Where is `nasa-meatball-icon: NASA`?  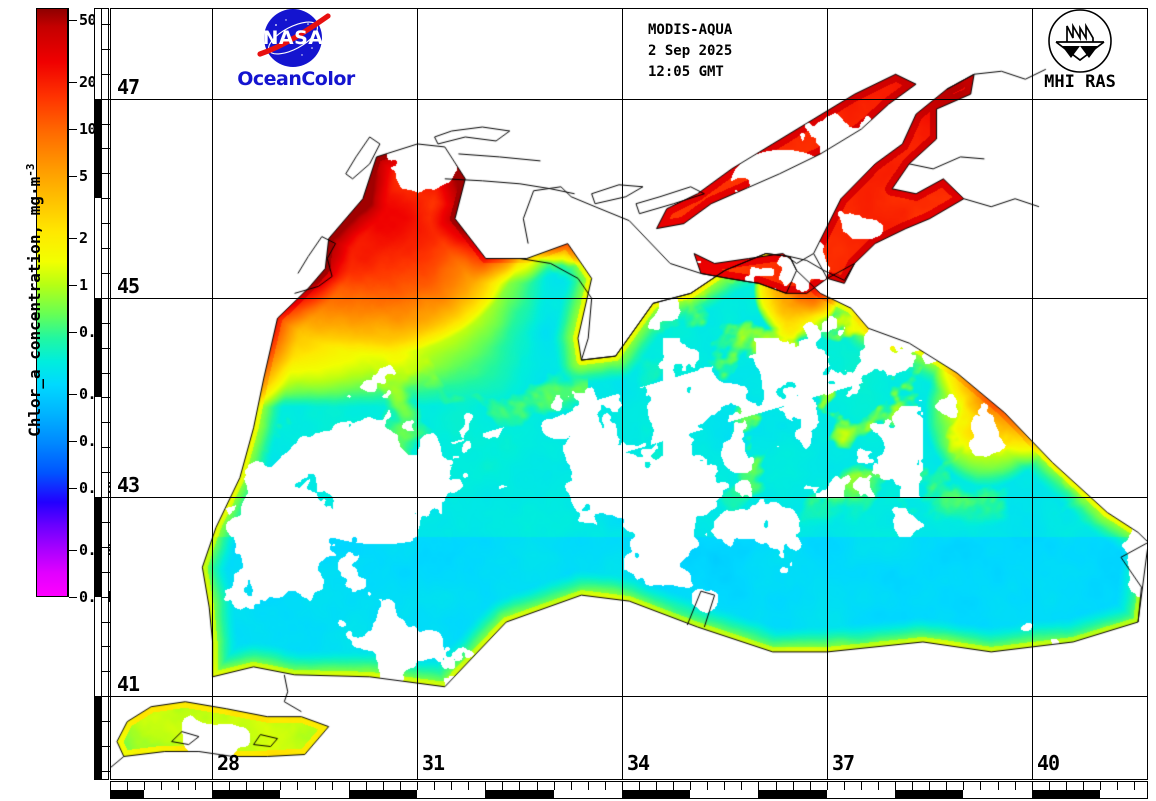
nasa-meatball-icon: NASA is located at coordinates (294, 38).